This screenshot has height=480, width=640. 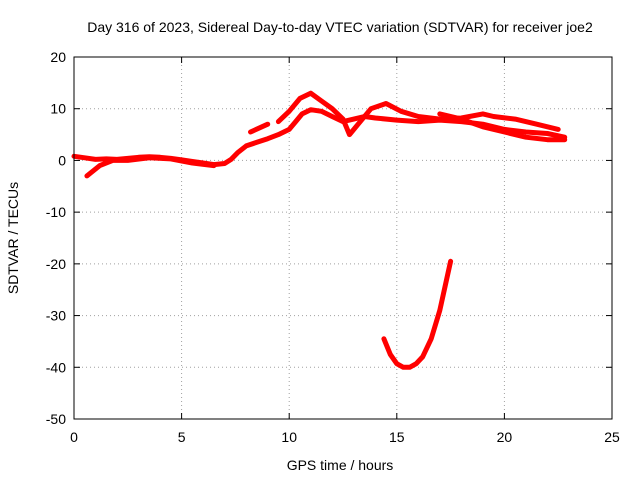 What do you see at coordinates (182, 437) in the screenshot?
I see `x-tick-label: 5` at bounding box center [182, 437].